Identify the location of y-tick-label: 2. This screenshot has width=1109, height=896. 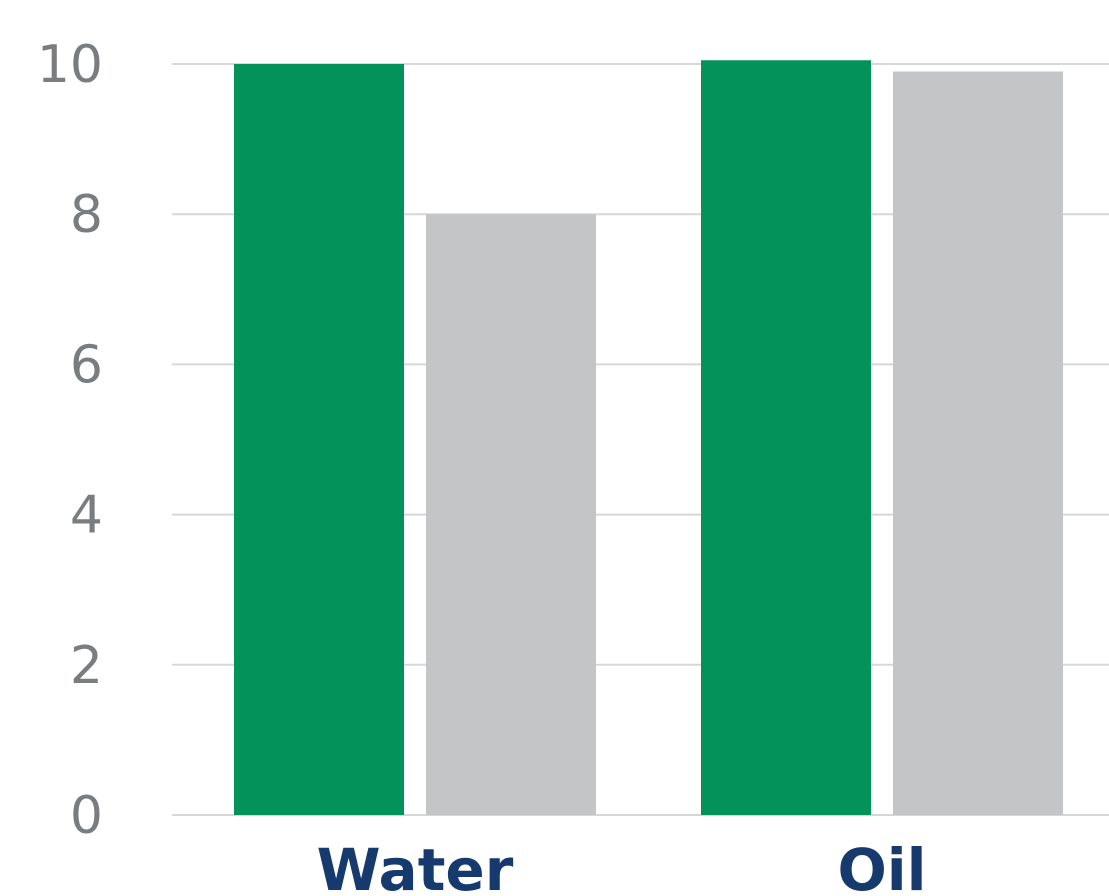
(86, 666).